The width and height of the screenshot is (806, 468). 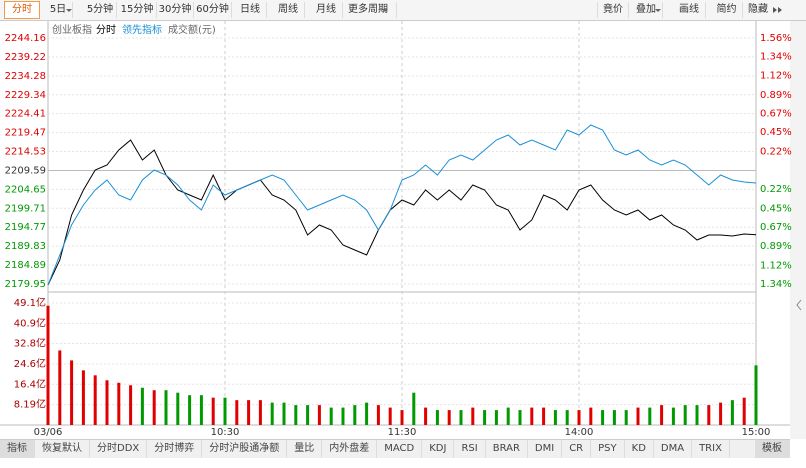 I want to click on indicator-tab: CR, so click(x=577, y=449).